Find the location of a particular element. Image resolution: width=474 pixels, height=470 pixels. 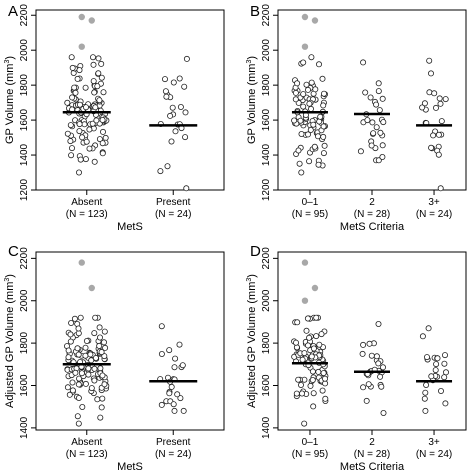

y-tick-label: 1800 is located at coordinates (24, 343).